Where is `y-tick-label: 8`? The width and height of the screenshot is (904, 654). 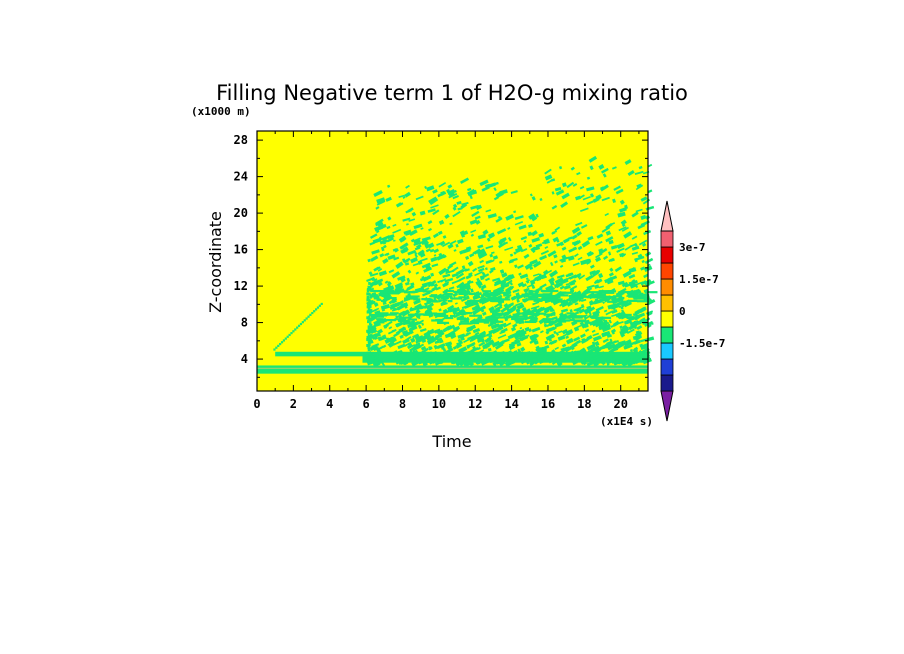
y-tick-label: 8 is located at coordinates (244, 323).